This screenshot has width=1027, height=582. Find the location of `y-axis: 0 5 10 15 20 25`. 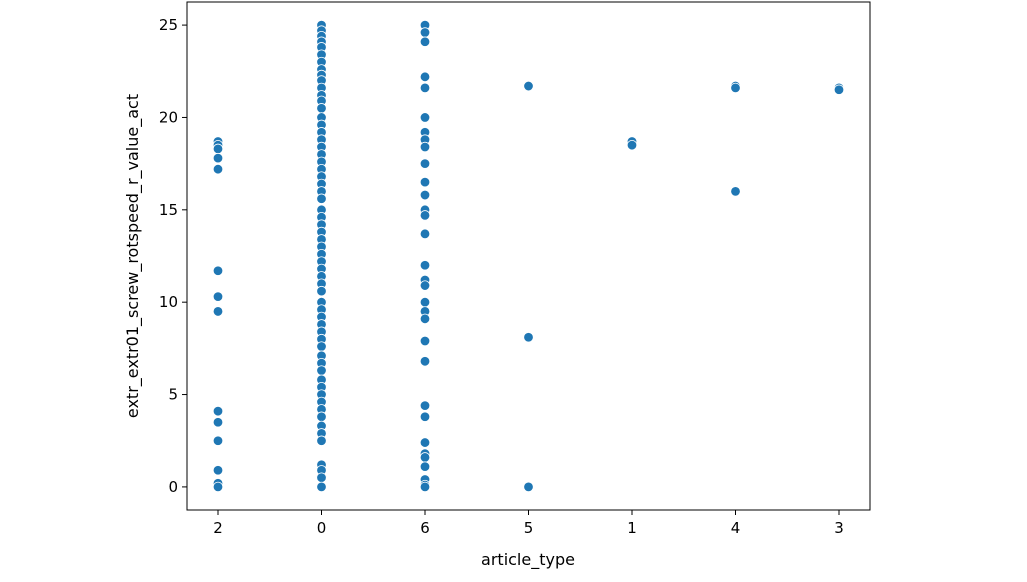

y-axis: 0 5 10 15 20 25 is located at coordinates (173, 256).